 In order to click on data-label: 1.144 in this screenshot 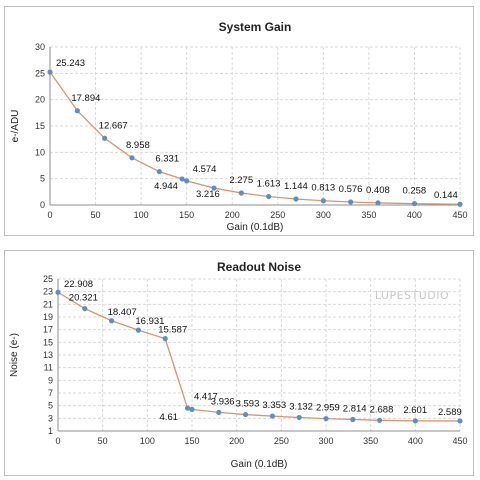, I will do `click(296, 186)`.